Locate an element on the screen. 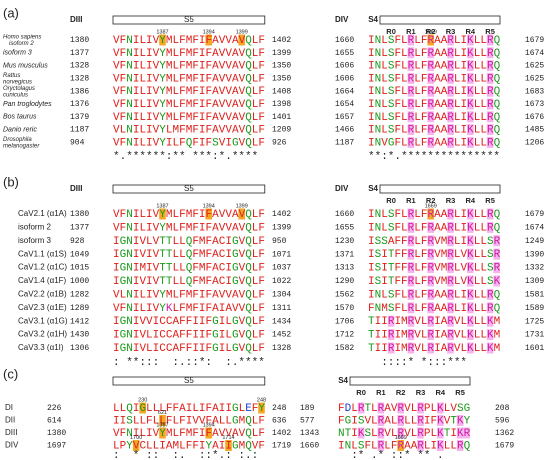  end-number: 1399 is located at coordinates (281, 53).